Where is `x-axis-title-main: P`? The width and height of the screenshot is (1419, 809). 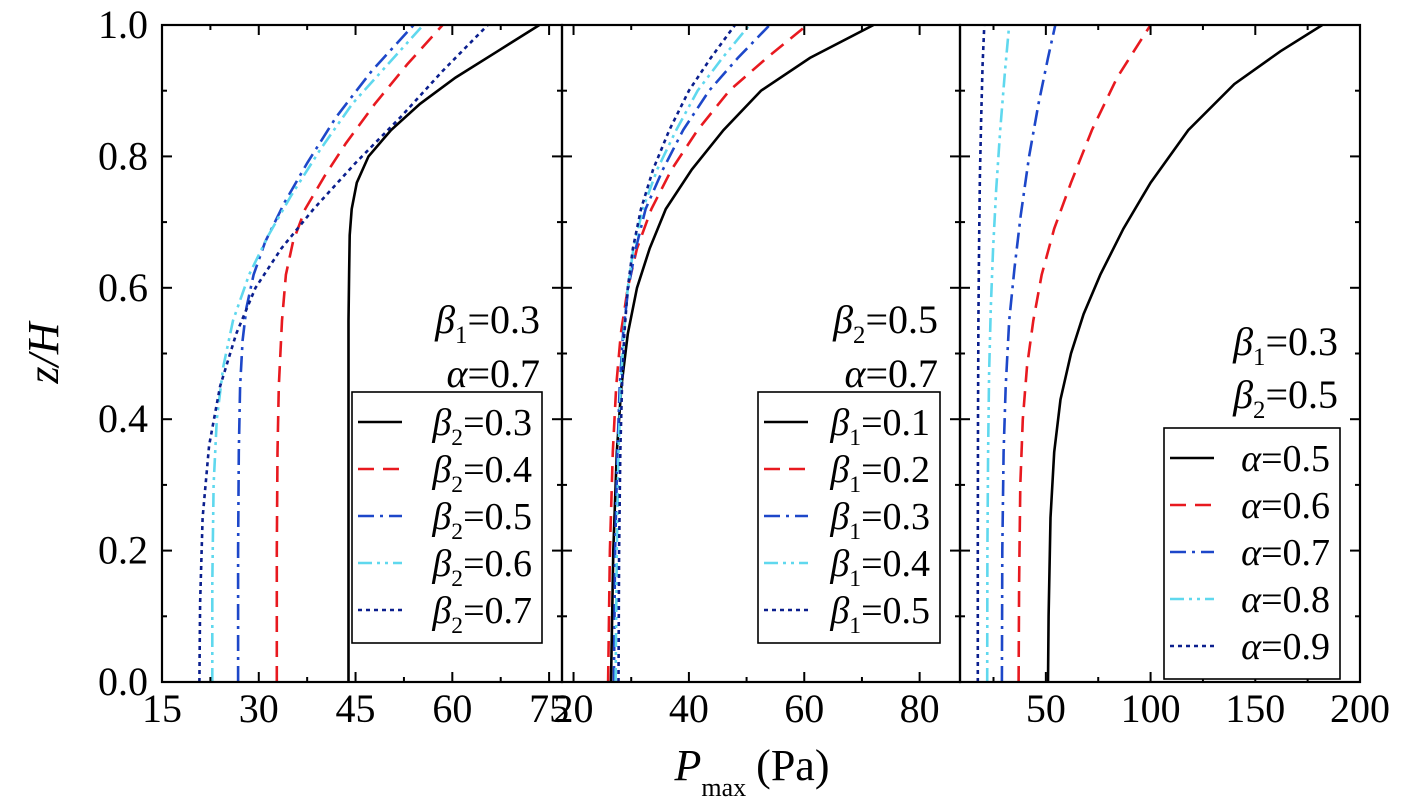 x-axis-title-main: P is located at coordinates (688, 765).